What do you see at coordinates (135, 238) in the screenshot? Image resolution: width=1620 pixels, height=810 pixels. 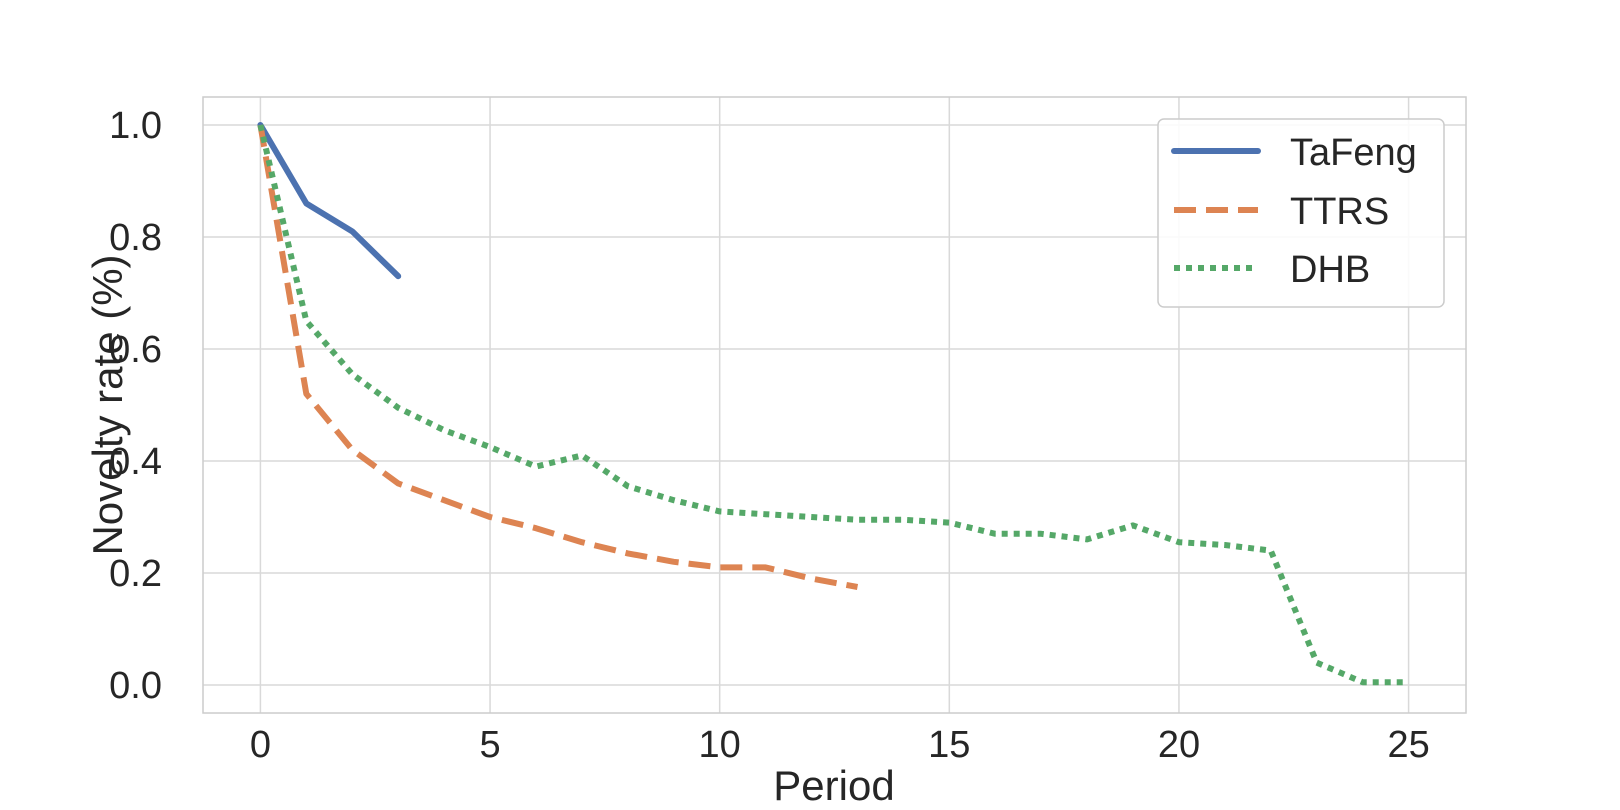 I see `y-tick-label-4: 0.8` at bounding box center [135, 238].